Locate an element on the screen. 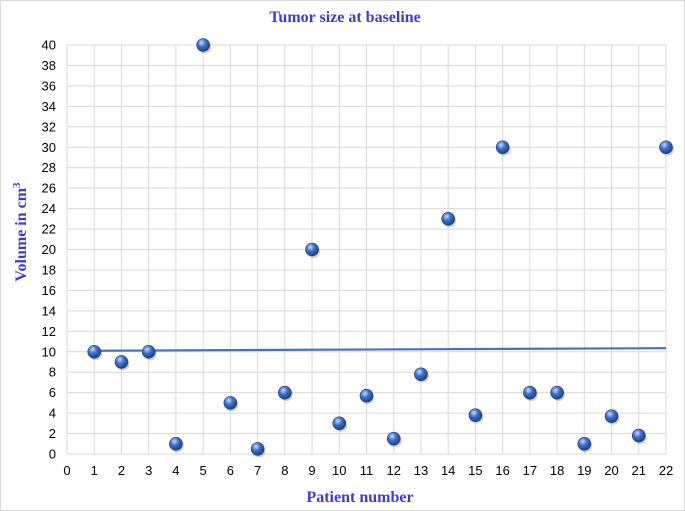 This screenshot has height=511, width=685. trendline is located at coordinates (380, 349).